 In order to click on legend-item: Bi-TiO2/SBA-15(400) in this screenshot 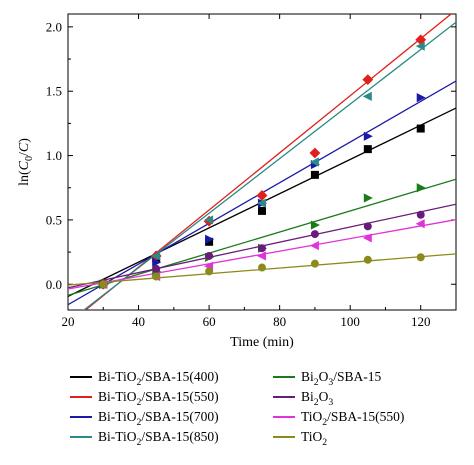, I will do `click(144, 378)`.